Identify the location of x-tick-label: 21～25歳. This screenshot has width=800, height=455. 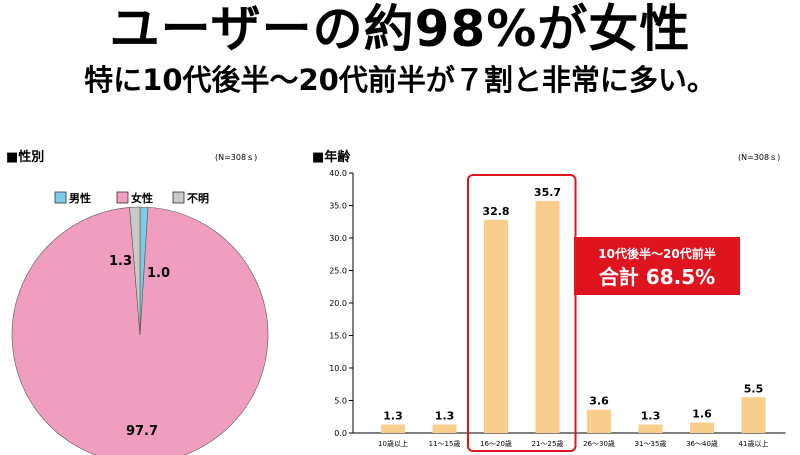
(548, 443).